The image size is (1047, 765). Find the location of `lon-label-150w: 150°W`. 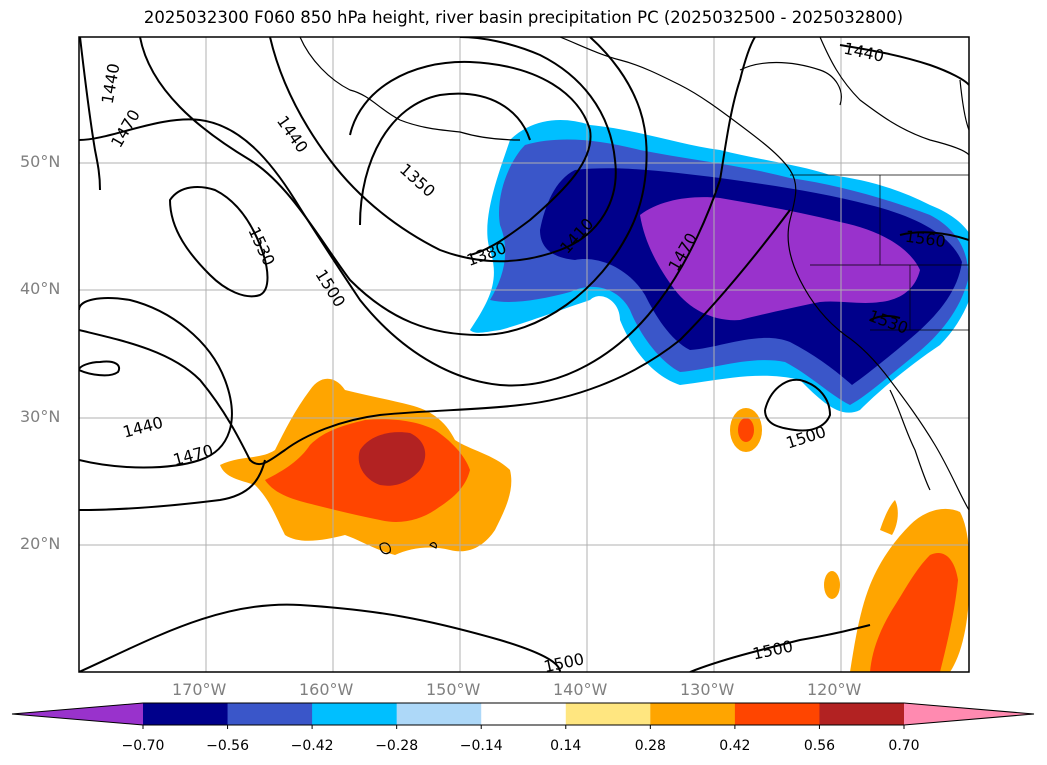

lon-label-150w: 150°W is located at coordinates (453, 689).